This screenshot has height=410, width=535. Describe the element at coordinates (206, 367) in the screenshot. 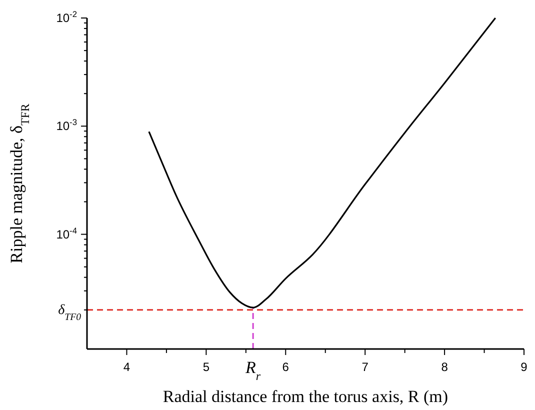

I see `x-tick-label: 5` at that location.